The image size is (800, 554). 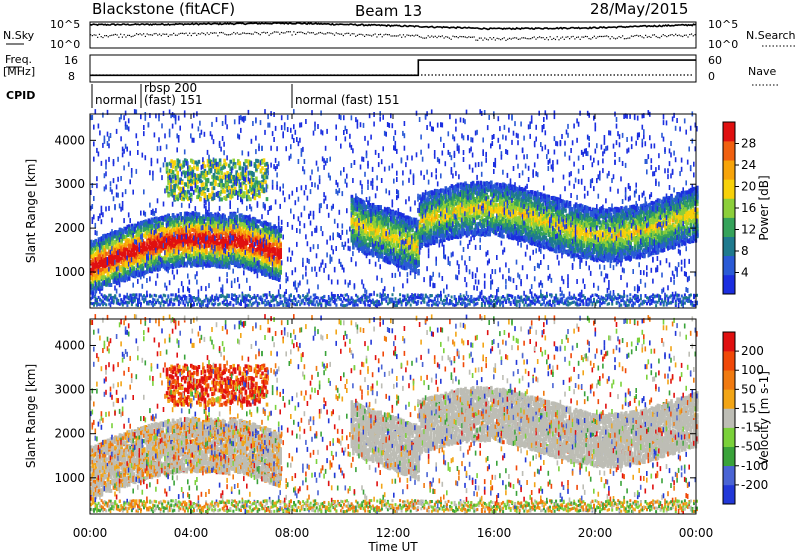 I want to click on noise-left-tick-low: 10^0, so click(x=65, y=44).